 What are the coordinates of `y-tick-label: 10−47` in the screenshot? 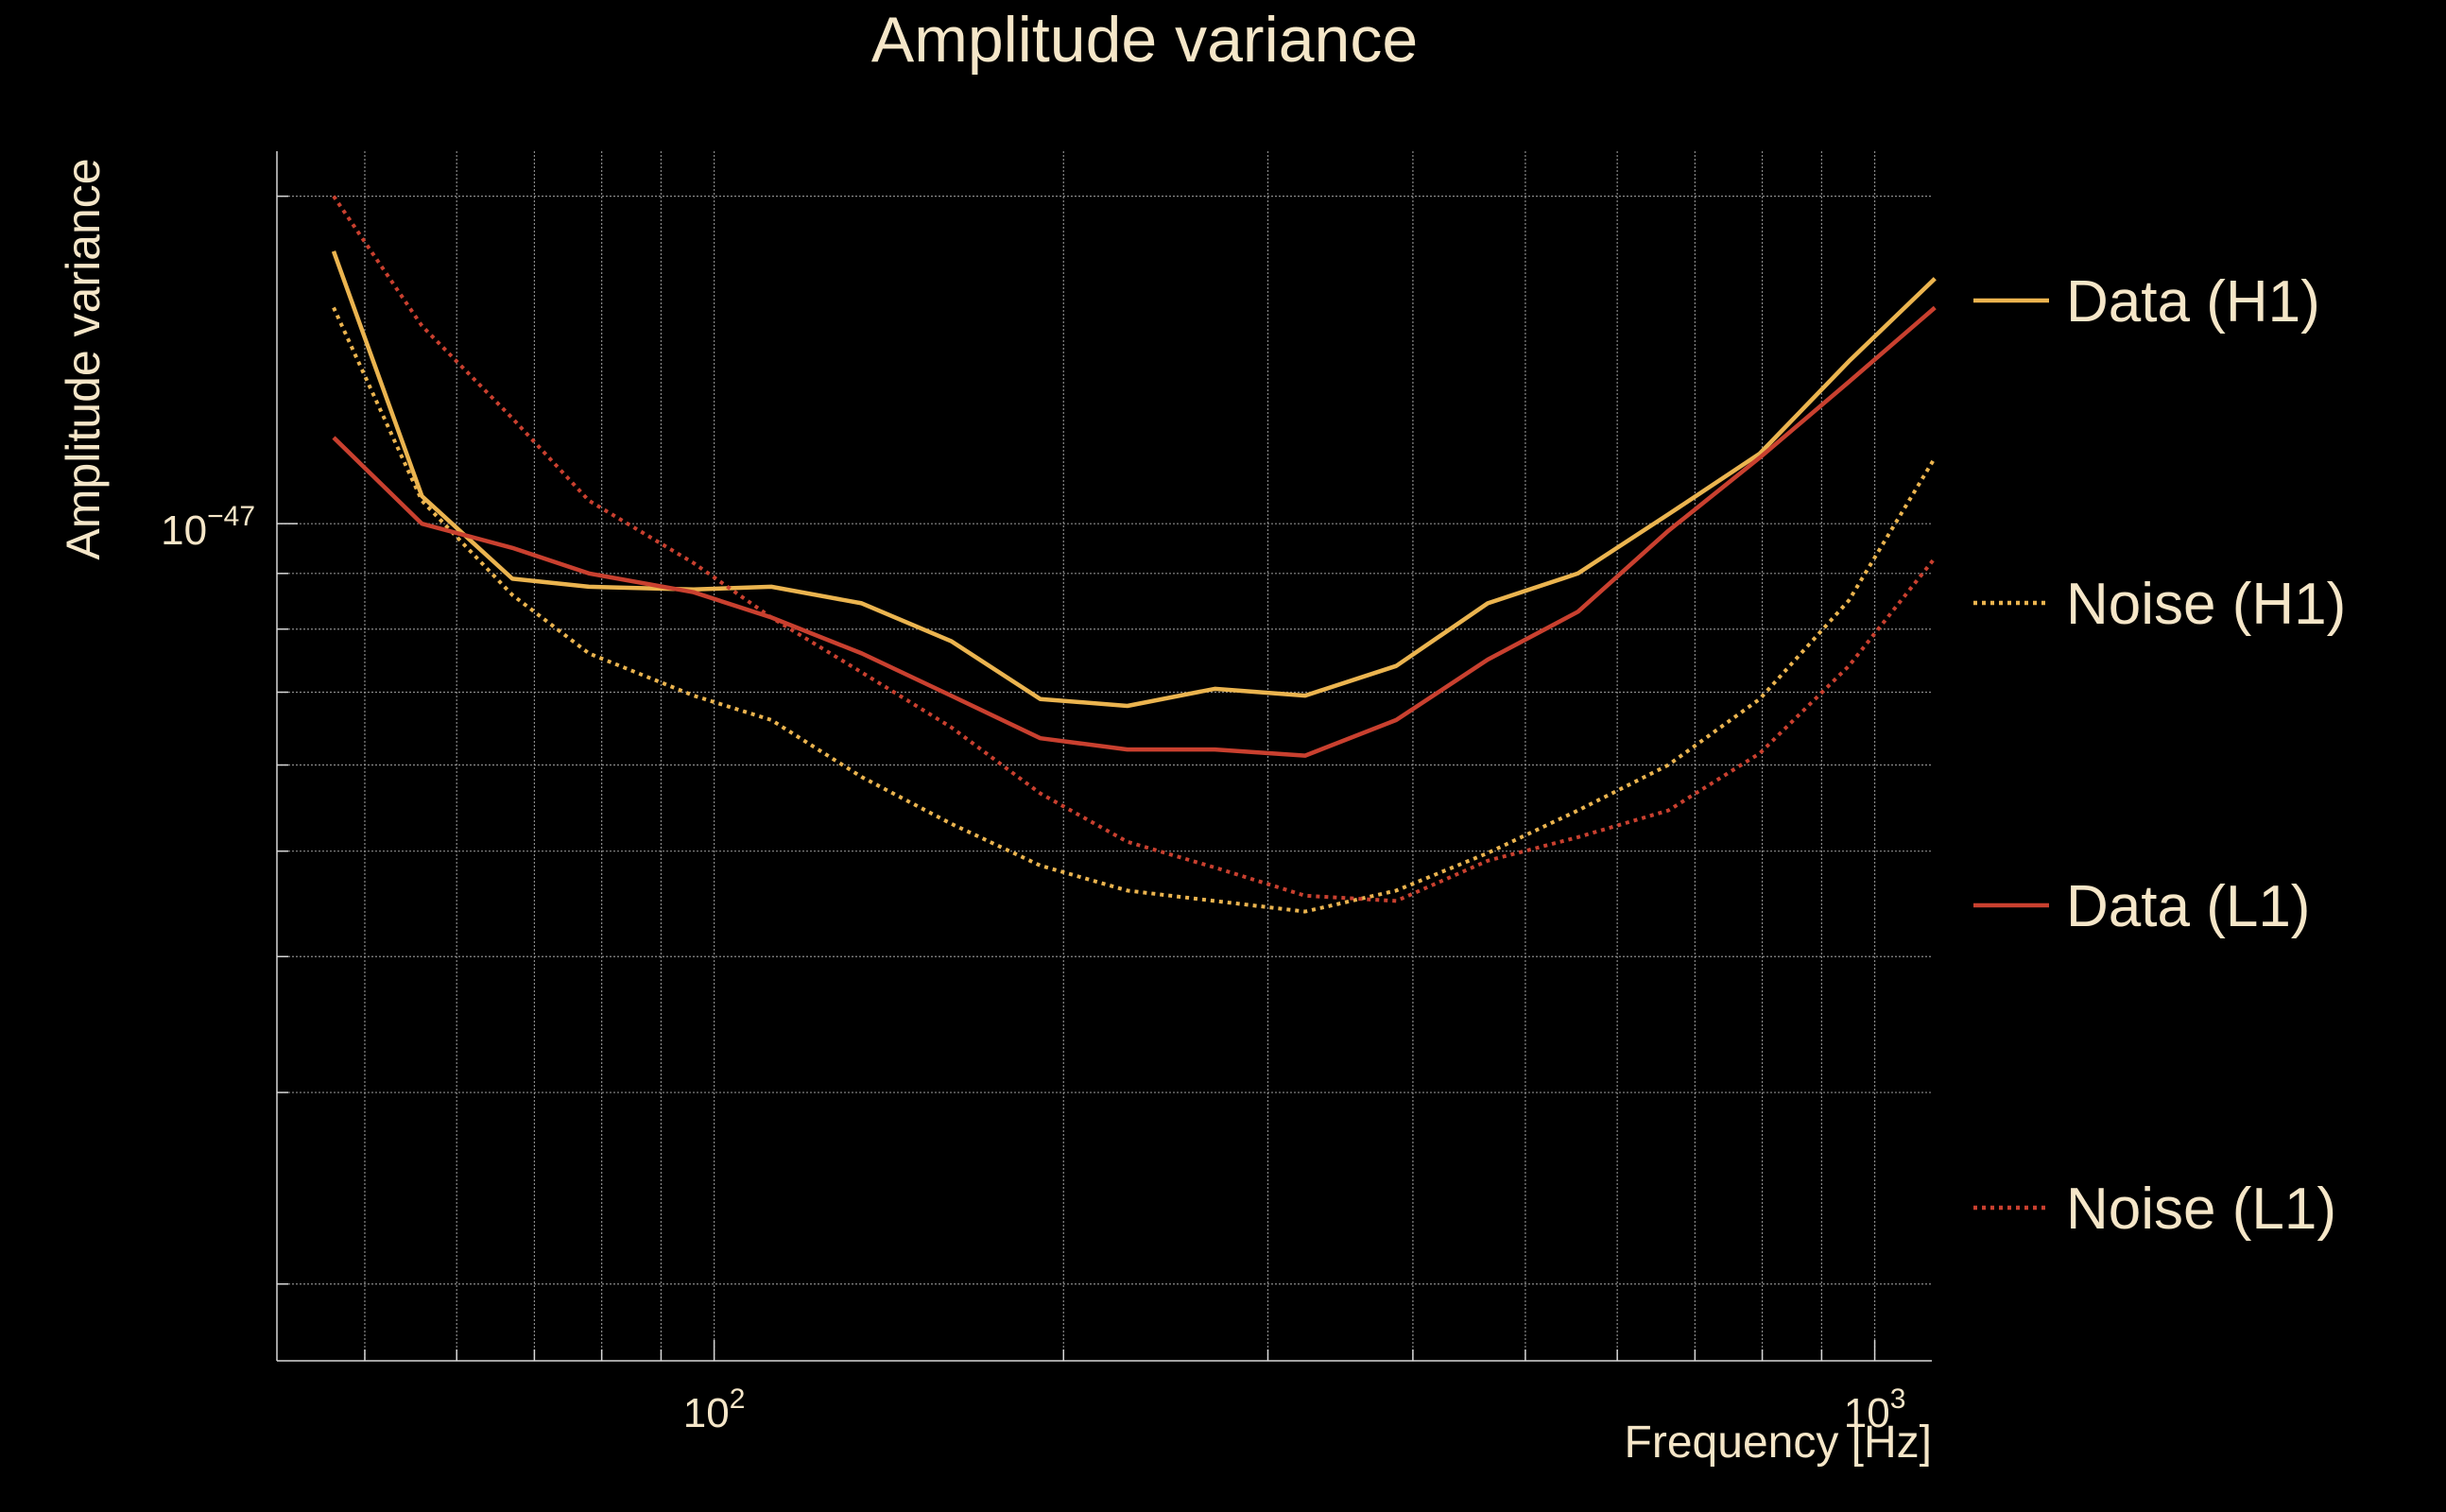 It's located at (208, 527).